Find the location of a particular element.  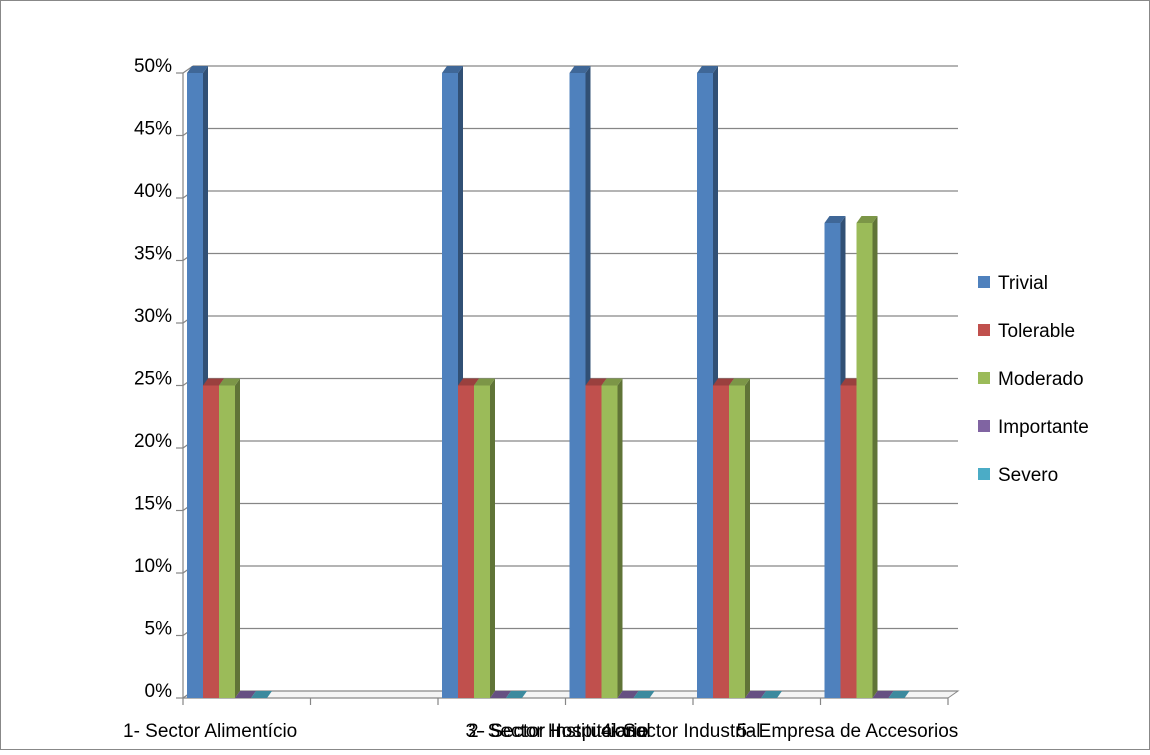

y-tick-label: 50% is located at coordinates (153, 66).